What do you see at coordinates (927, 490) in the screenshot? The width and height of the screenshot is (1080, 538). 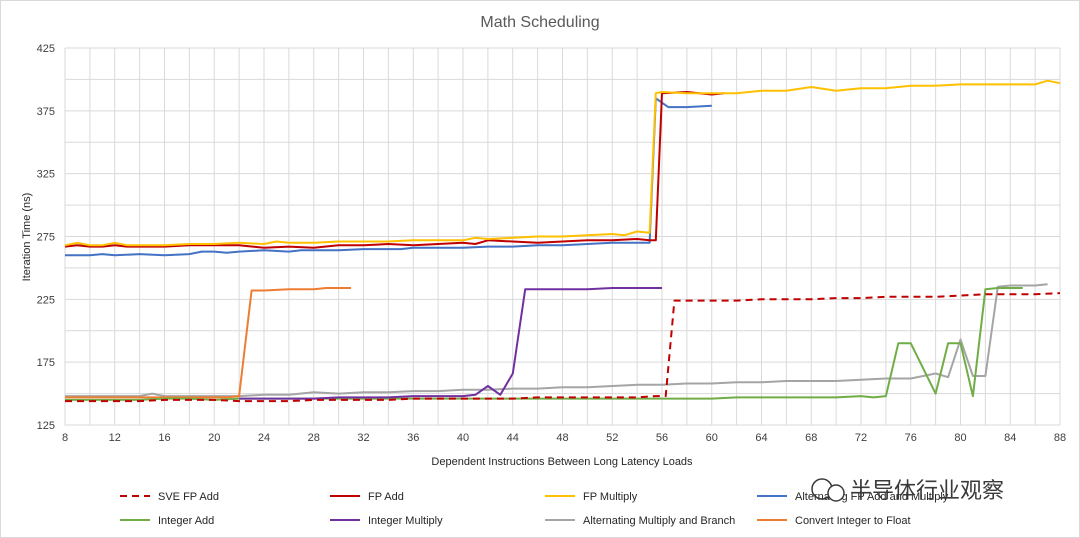 I see `watermark-text: 半导体行业观察` at bounding box center [927, 490].